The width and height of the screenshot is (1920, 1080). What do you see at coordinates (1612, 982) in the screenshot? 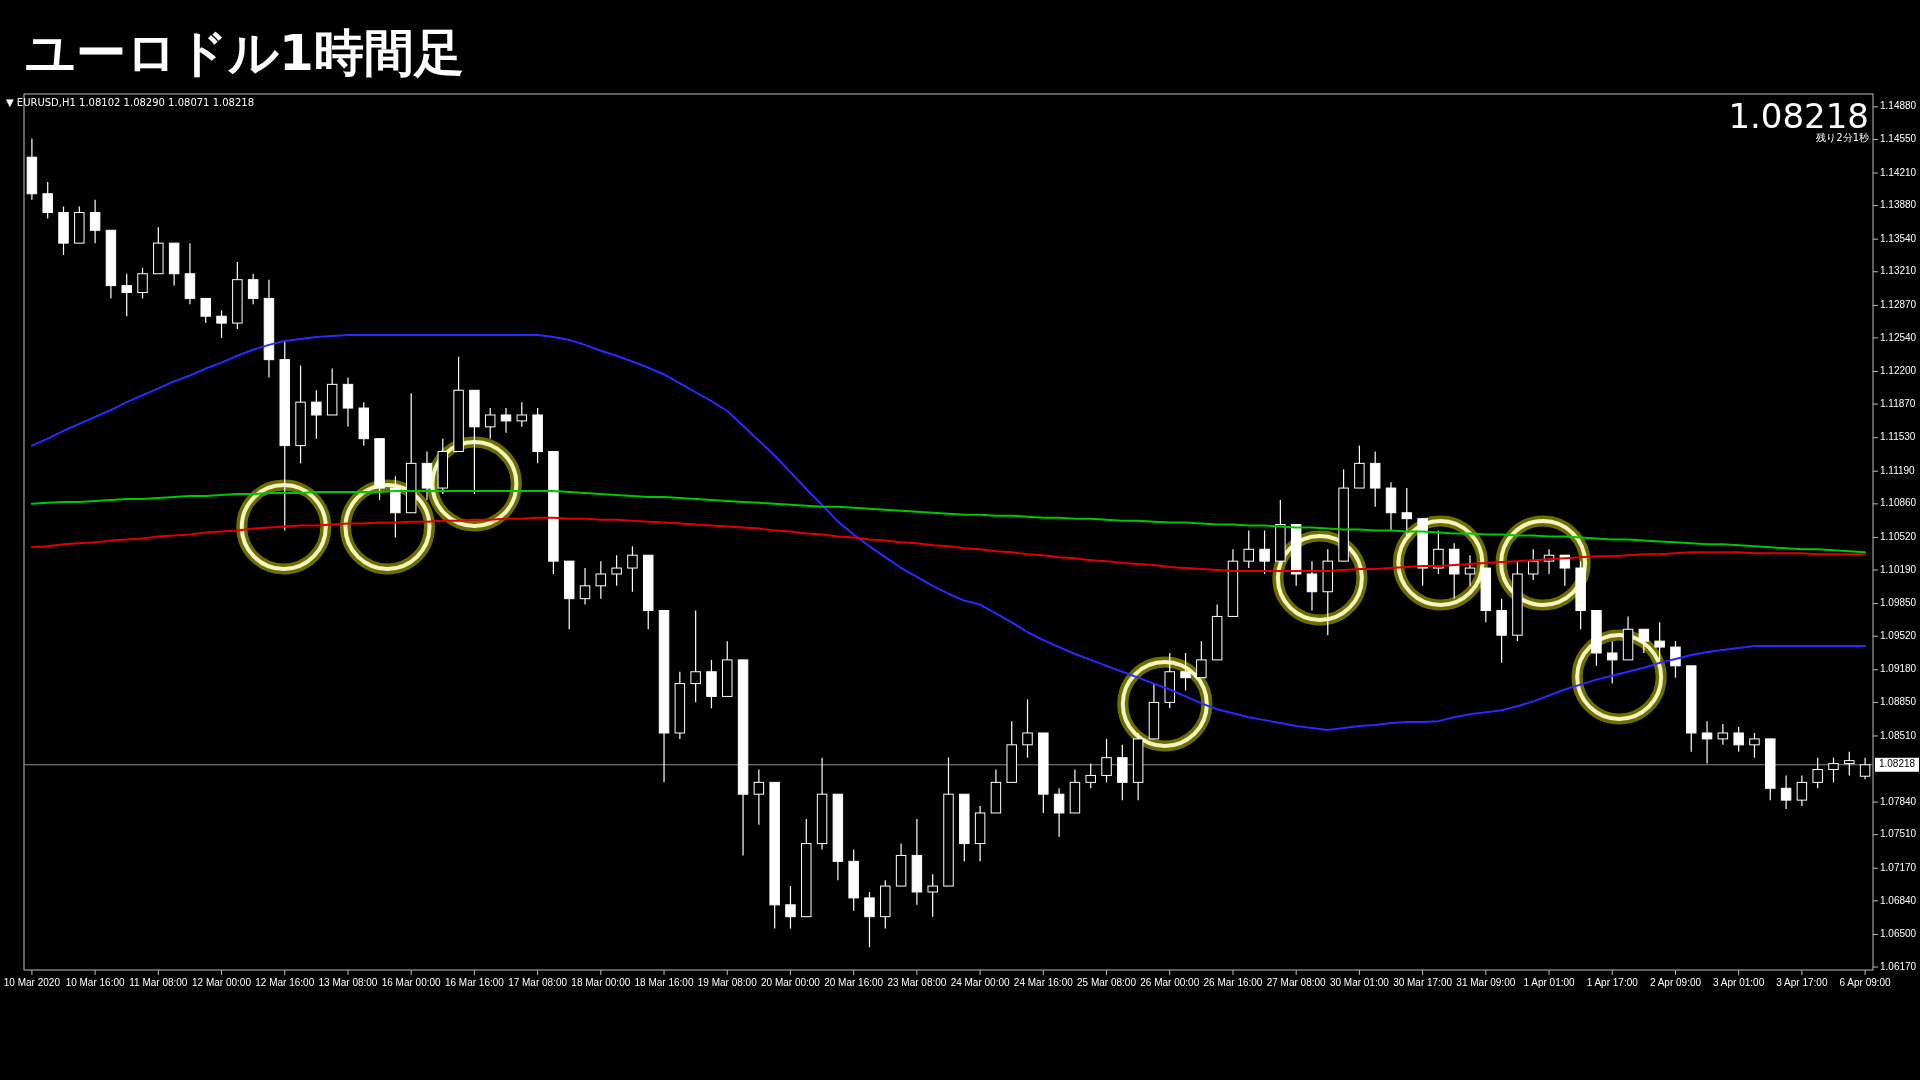
I see `x-tick-label: 1 Apr 17:00` at bounding box center [1612, 982].